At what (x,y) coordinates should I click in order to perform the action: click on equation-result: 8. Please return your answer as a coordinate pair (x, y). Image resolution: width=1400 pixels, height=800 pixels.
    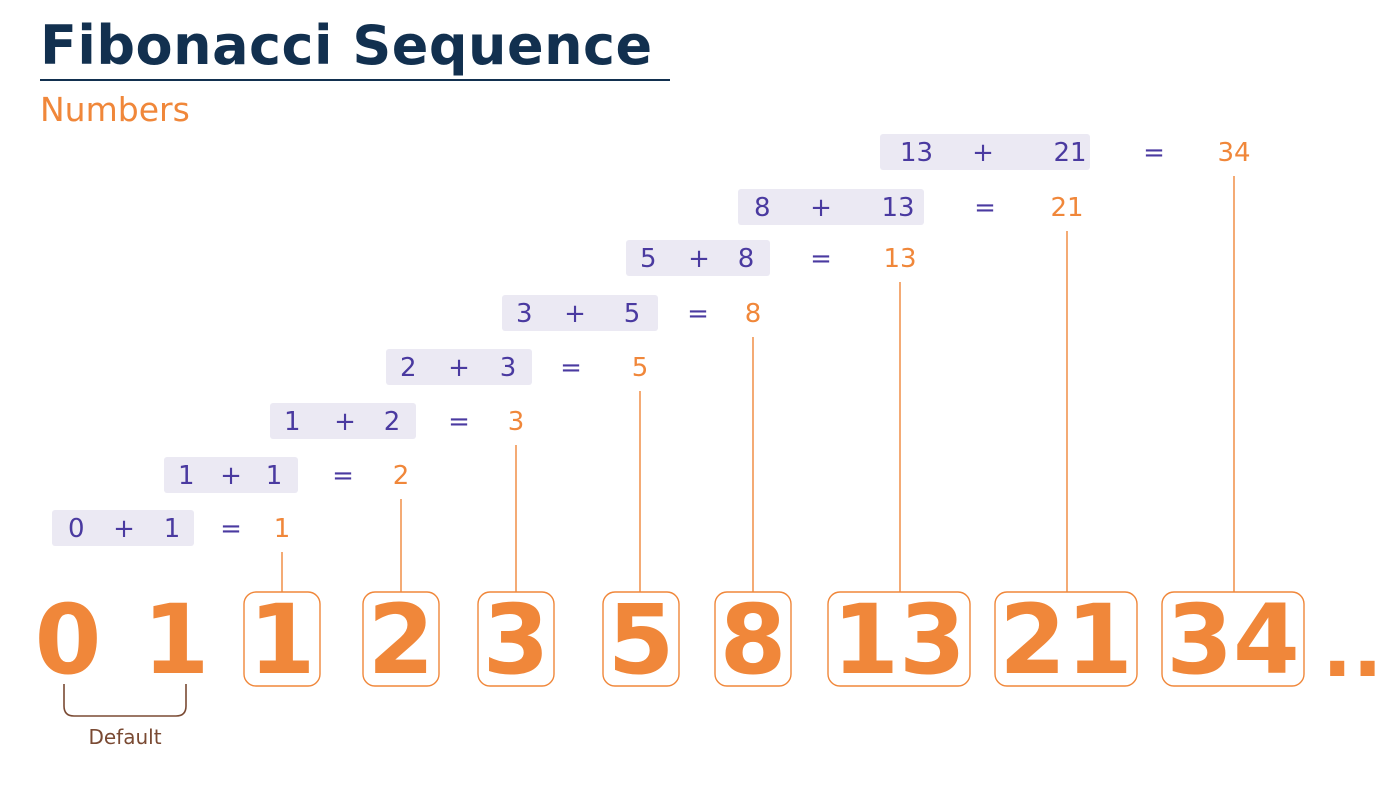
    Looking at the image, I should click on (753, 314).